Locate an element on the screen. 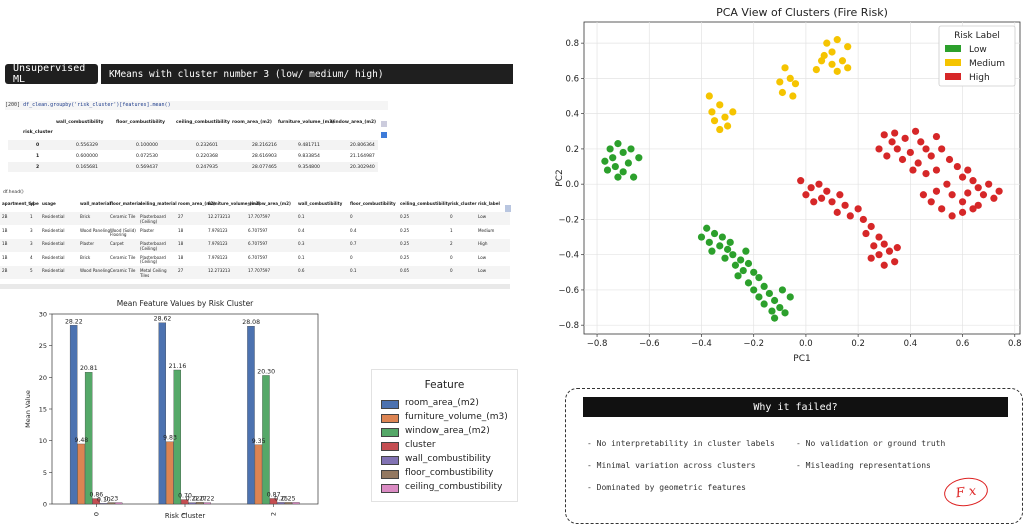 The height and width of the screenshot is (527, 1024). table-cell: 0.25 is located at coordinates (405, 216).